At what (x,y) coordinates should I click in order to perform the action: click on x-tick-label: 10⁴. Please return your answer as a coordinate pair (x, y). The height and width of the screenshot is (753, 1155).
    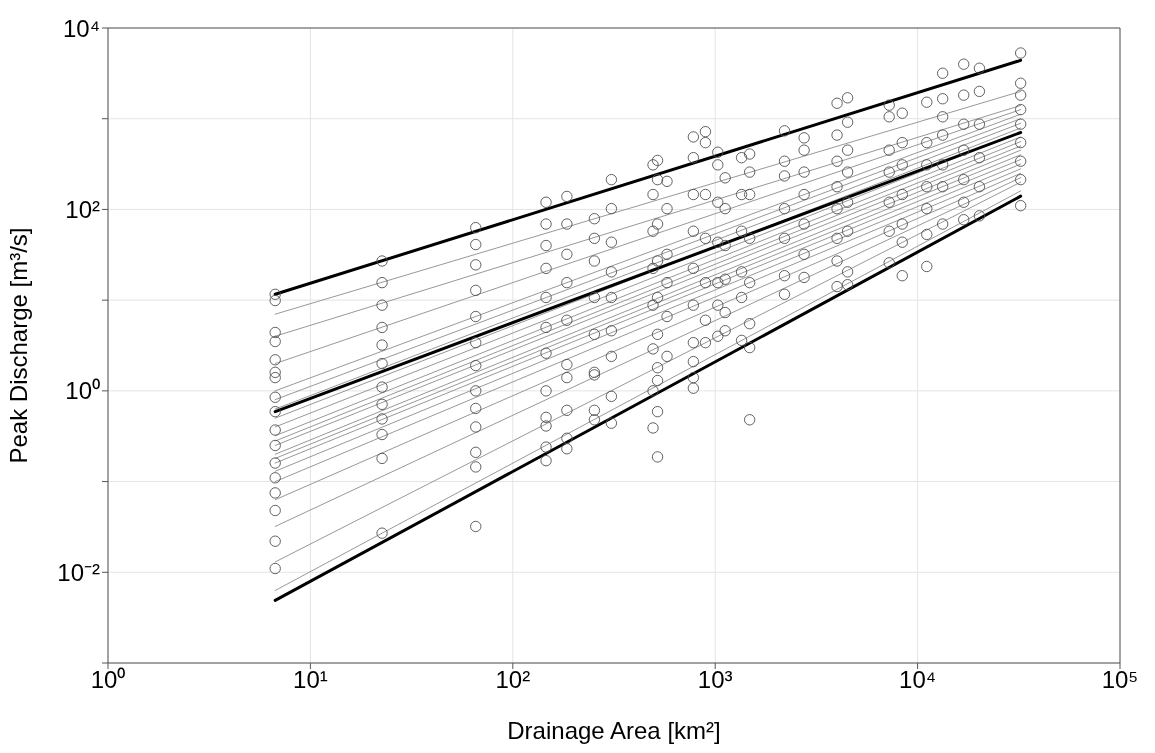
    Looking at the image, I should click on (918, 680).